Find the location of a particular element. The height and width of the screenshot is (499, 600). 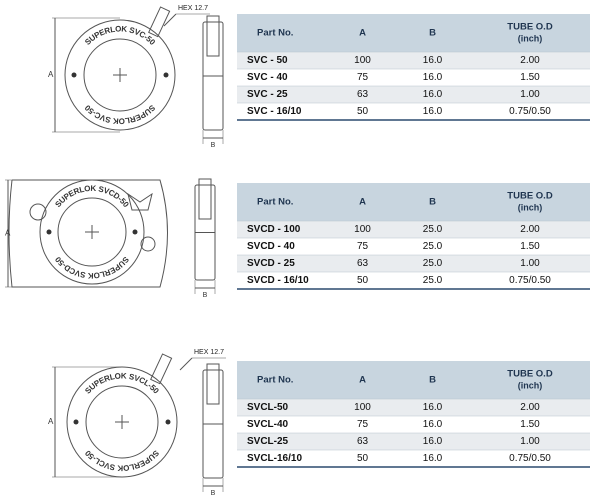

table-cell: SVCL-50 is located at coordinates (268, 407).